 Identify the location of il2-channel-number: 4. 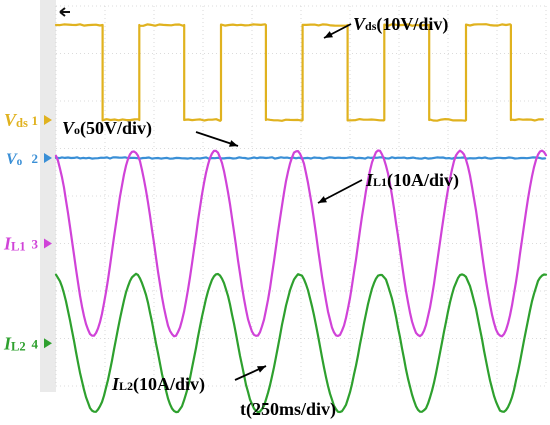
(35, 343).